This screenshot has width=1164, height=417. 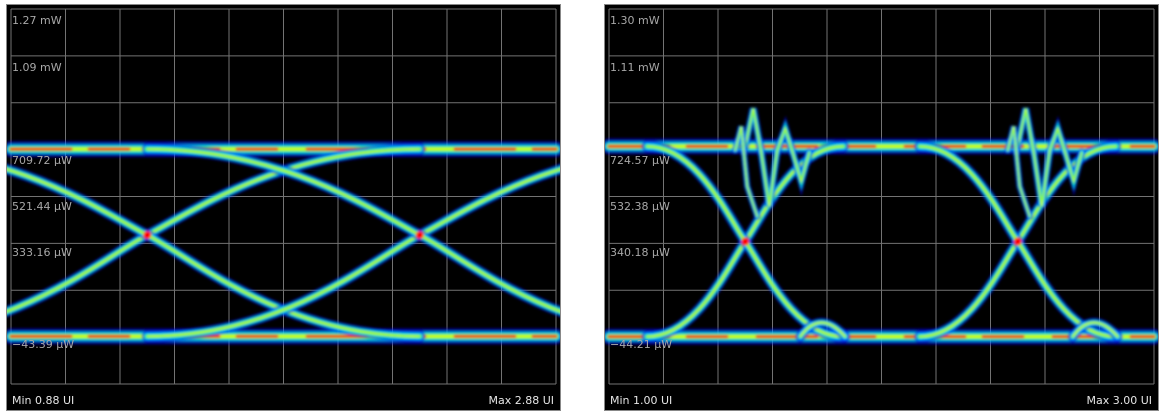 What do you see at coordinates (42, 160) in the screenshot?
I see `y-tick-label: 709.72 µW` at bounding box center [42, 160].